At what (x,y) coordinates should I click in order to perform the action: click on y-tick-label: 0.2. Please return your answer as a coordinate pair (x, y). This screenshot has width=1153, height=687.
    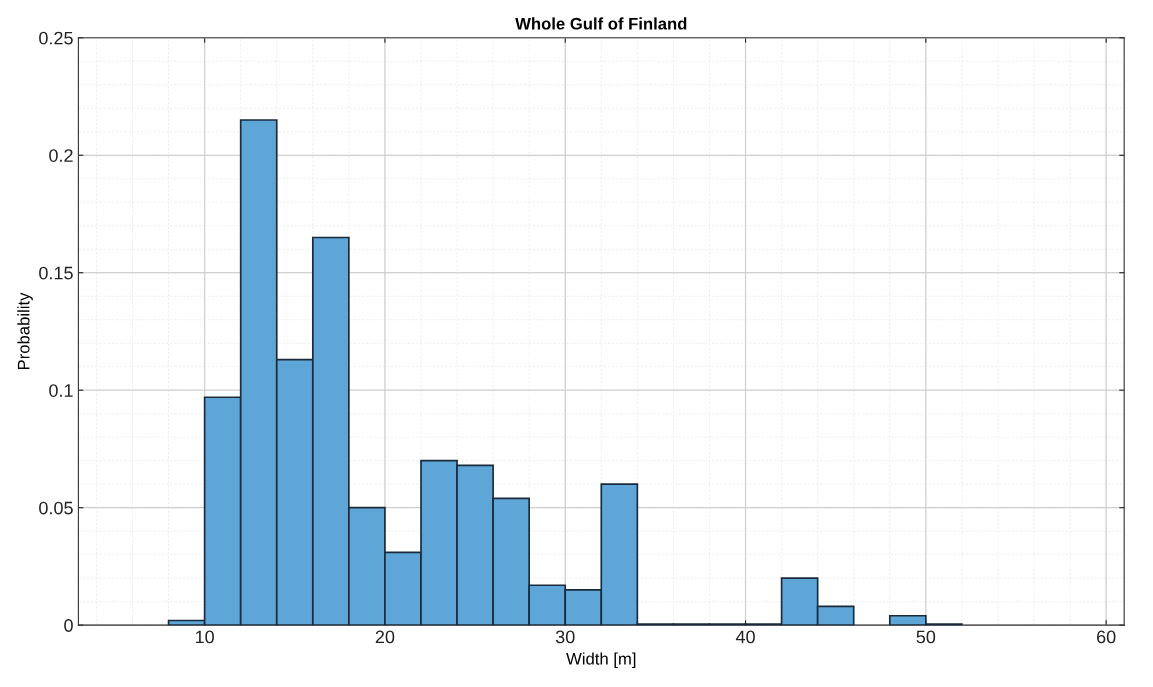
    Looking at the image, I should click on (61, 155).